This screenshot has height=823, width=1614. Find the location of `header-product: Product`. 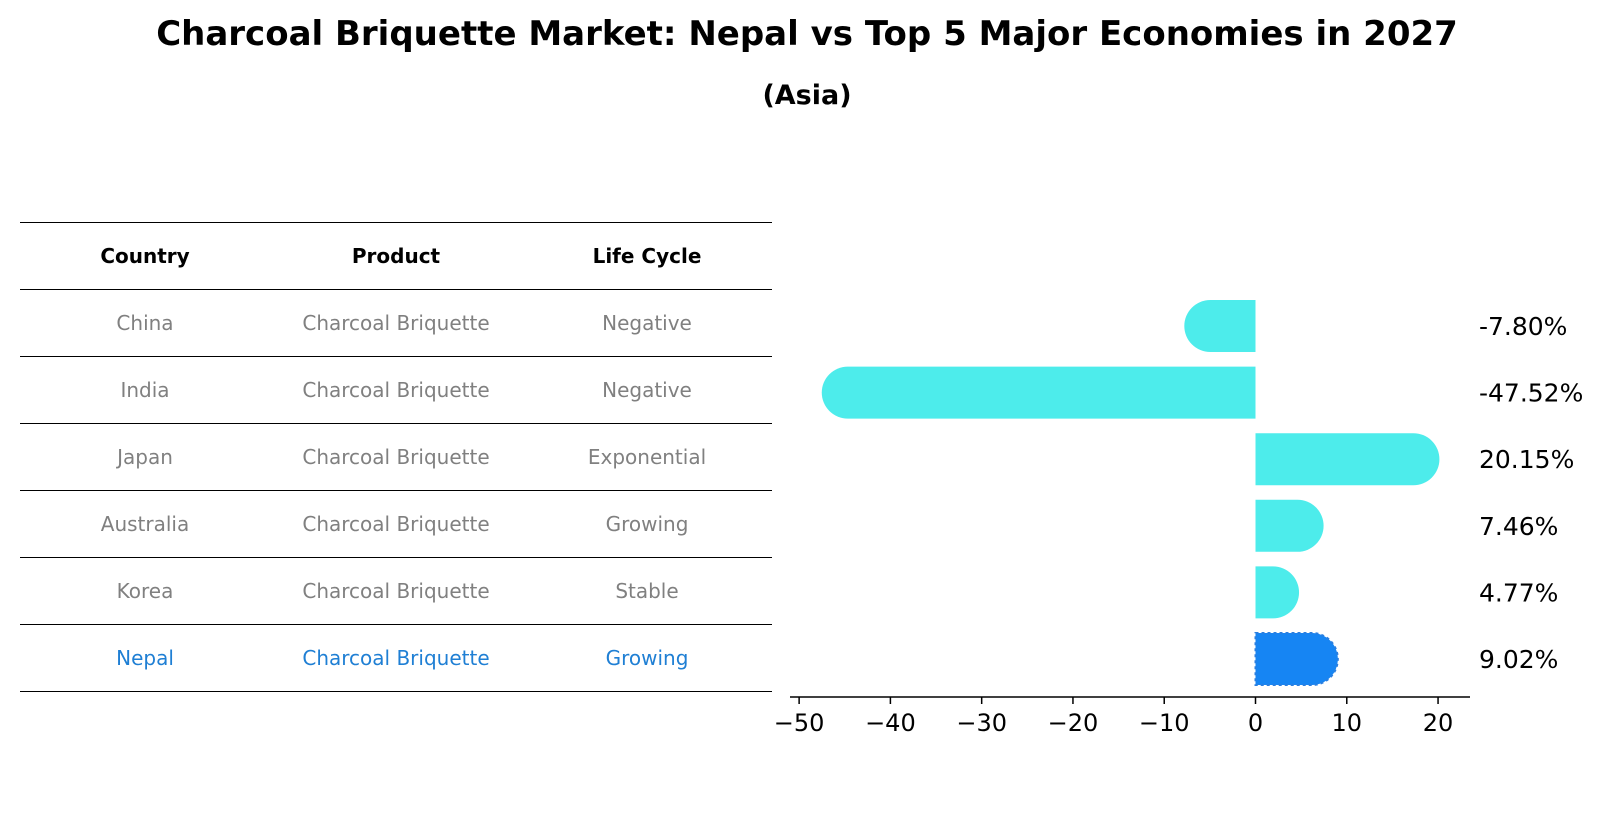

header-product: Product is located at coordinates (396, 256).